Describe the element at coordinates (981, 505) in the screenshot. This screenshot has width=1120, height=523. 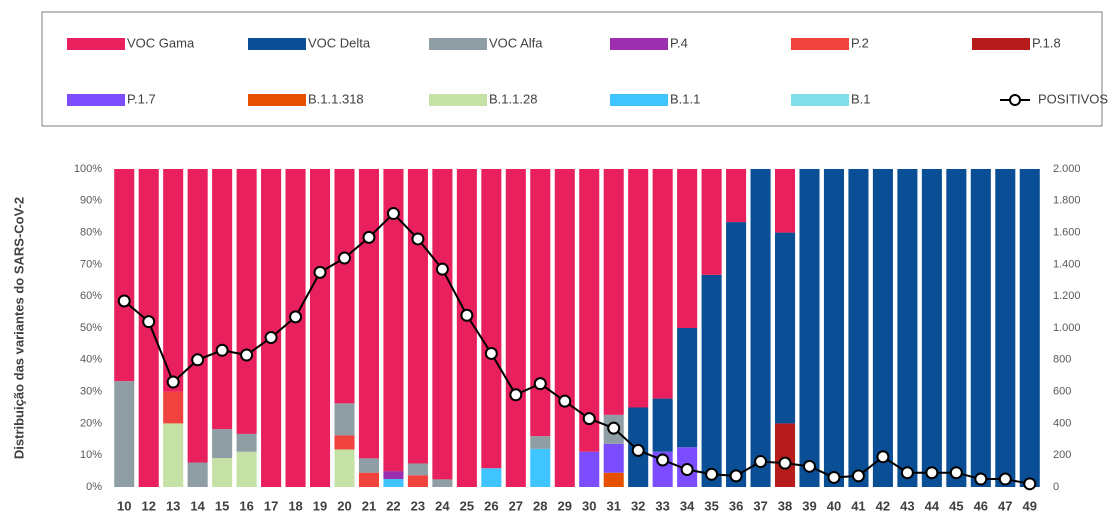
I see `x-tick-label: 46` at that location.